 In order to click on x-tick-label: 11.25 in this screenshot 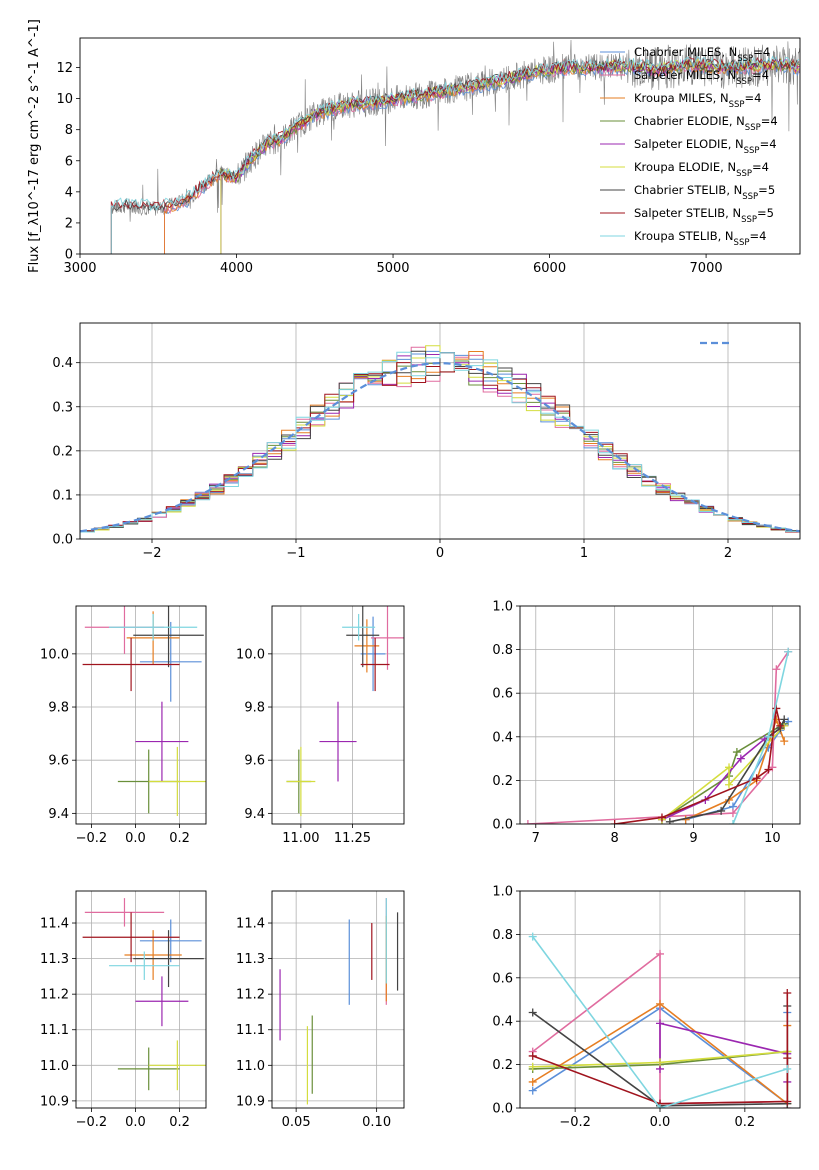, I will do `click(352, 838)`.